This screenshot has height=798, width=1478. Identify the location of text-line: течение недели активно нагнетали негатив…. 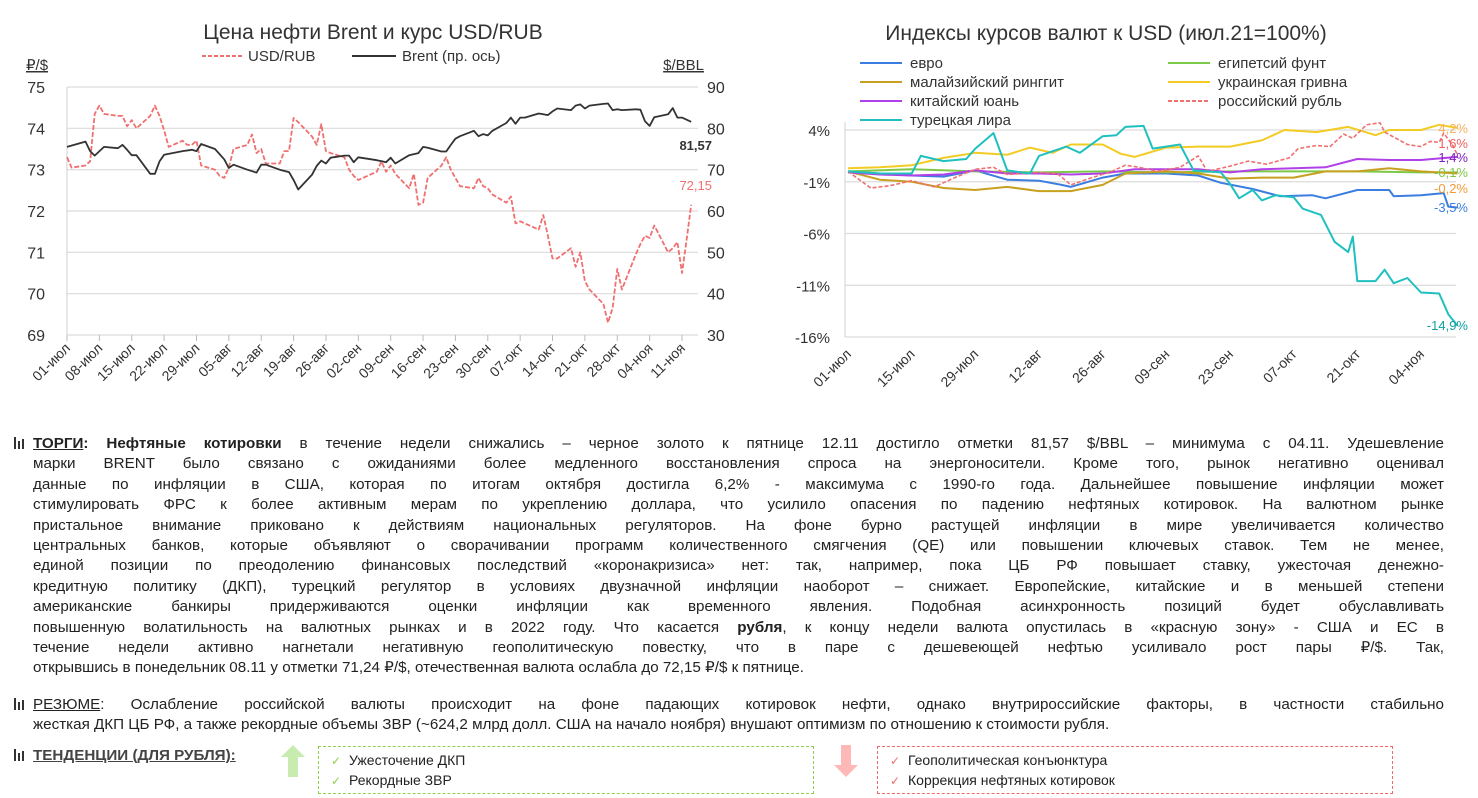
(738, 648).